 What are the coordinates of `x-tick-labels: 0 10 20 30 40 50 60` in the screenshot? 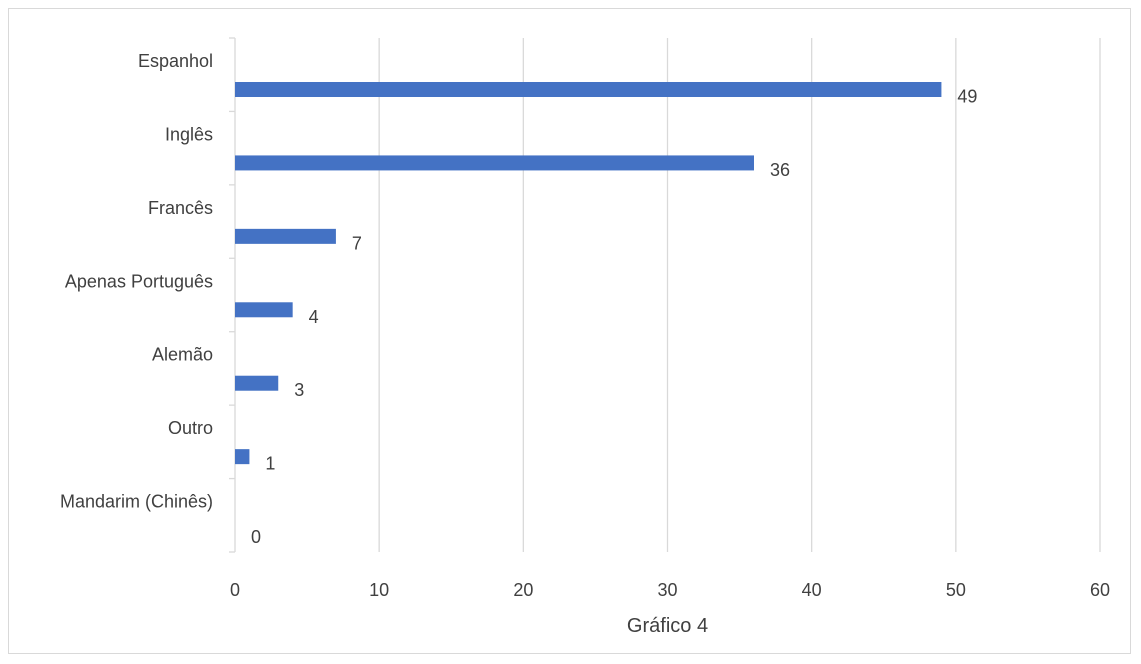 It's located at (670, 590).